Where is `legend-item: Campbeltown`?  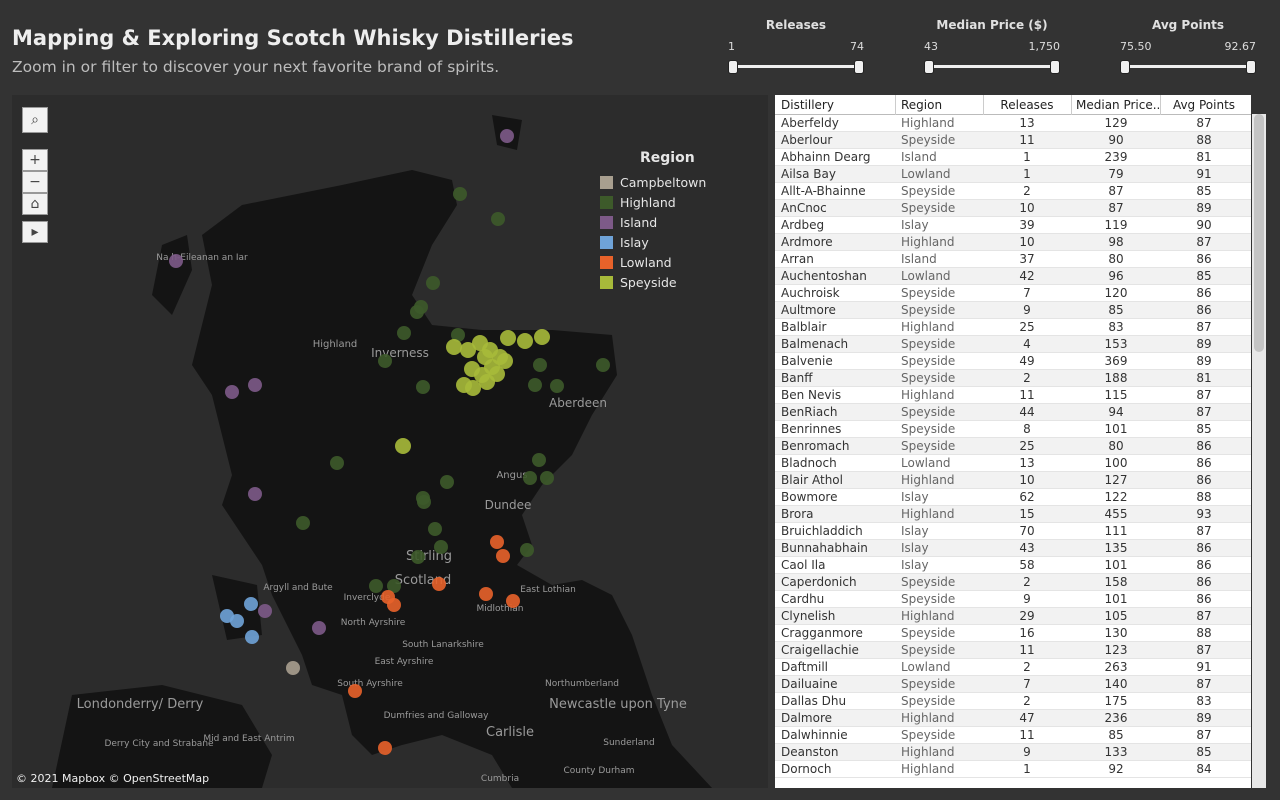
legend-item: Campbeltown is located at coordinates (653, 182).